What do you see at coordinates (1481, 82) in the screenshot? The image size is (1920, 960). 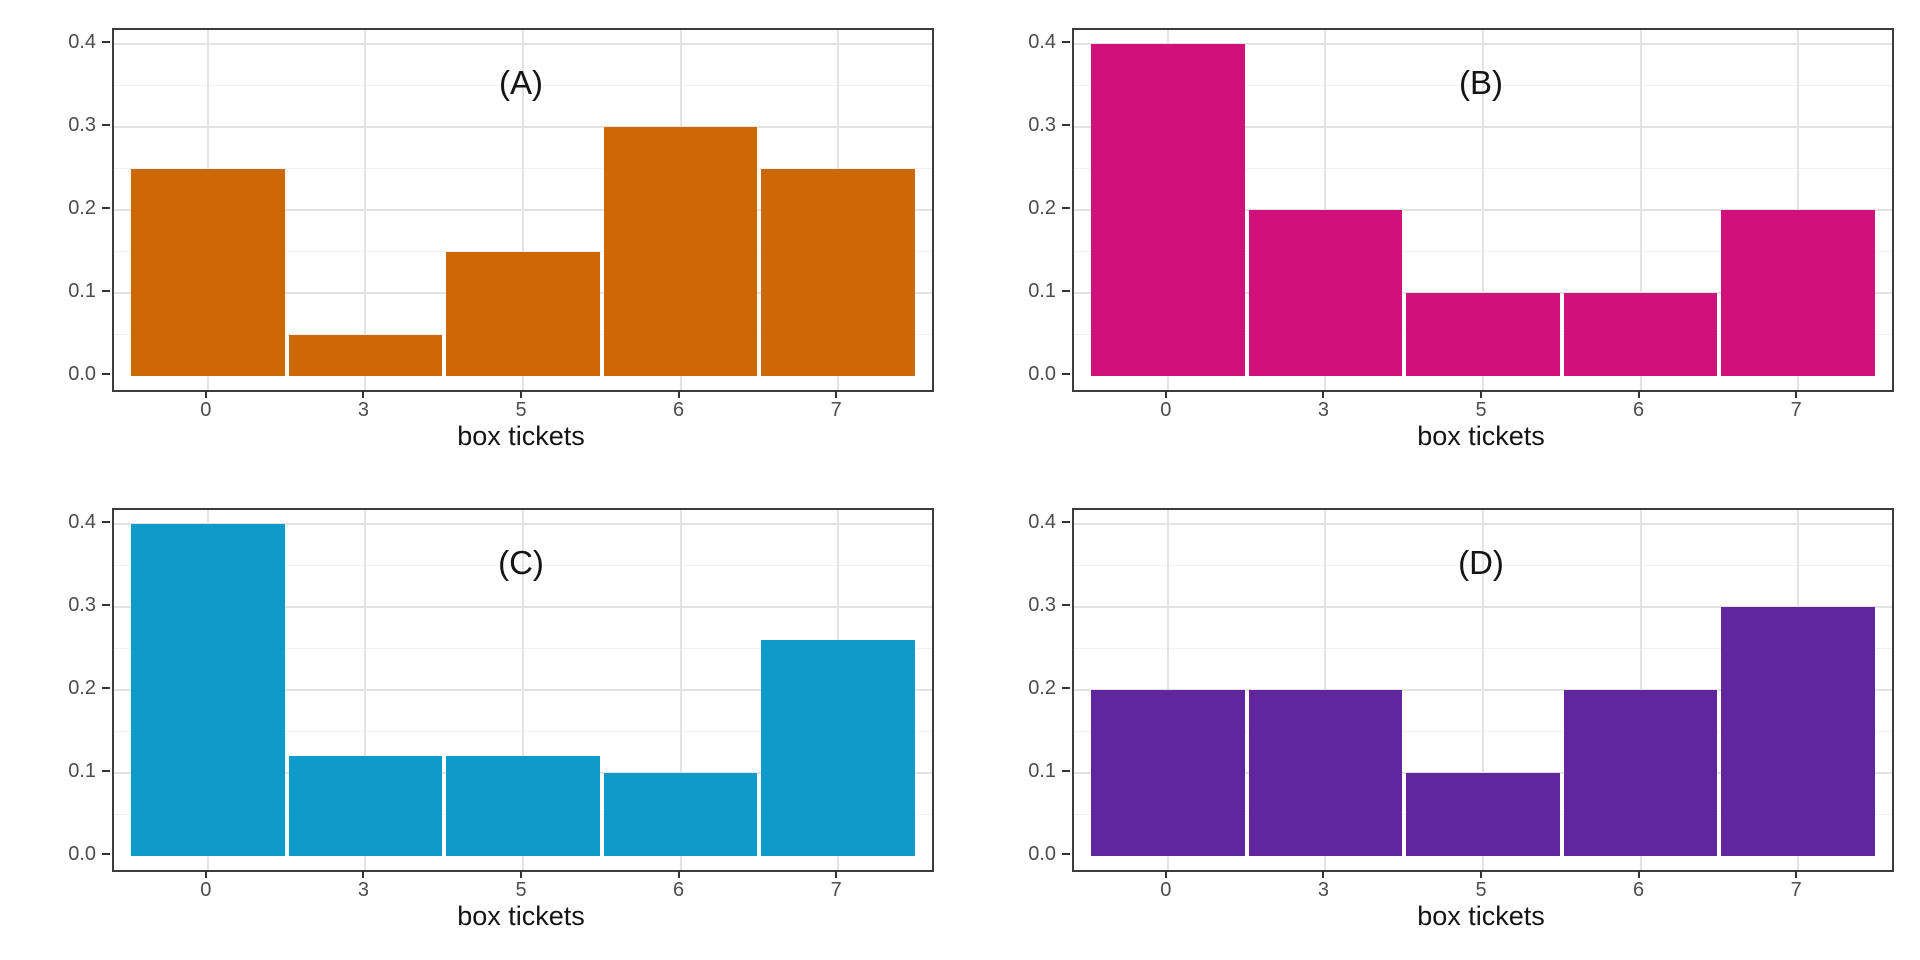 I see `panel-title-b: (B)` at bounding box center [1481, 82].